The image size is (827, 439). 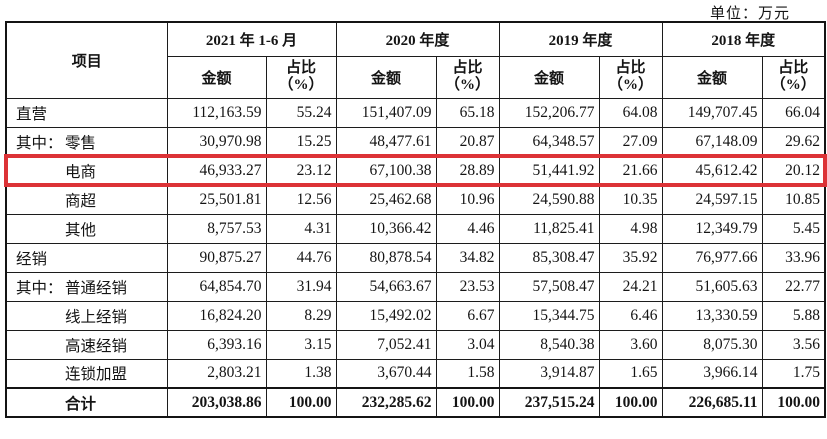 What do you see at coordinates (630, 199) in the screenshot?
I see `ratio-cell: 10.35` at bounding box center [630, 199].